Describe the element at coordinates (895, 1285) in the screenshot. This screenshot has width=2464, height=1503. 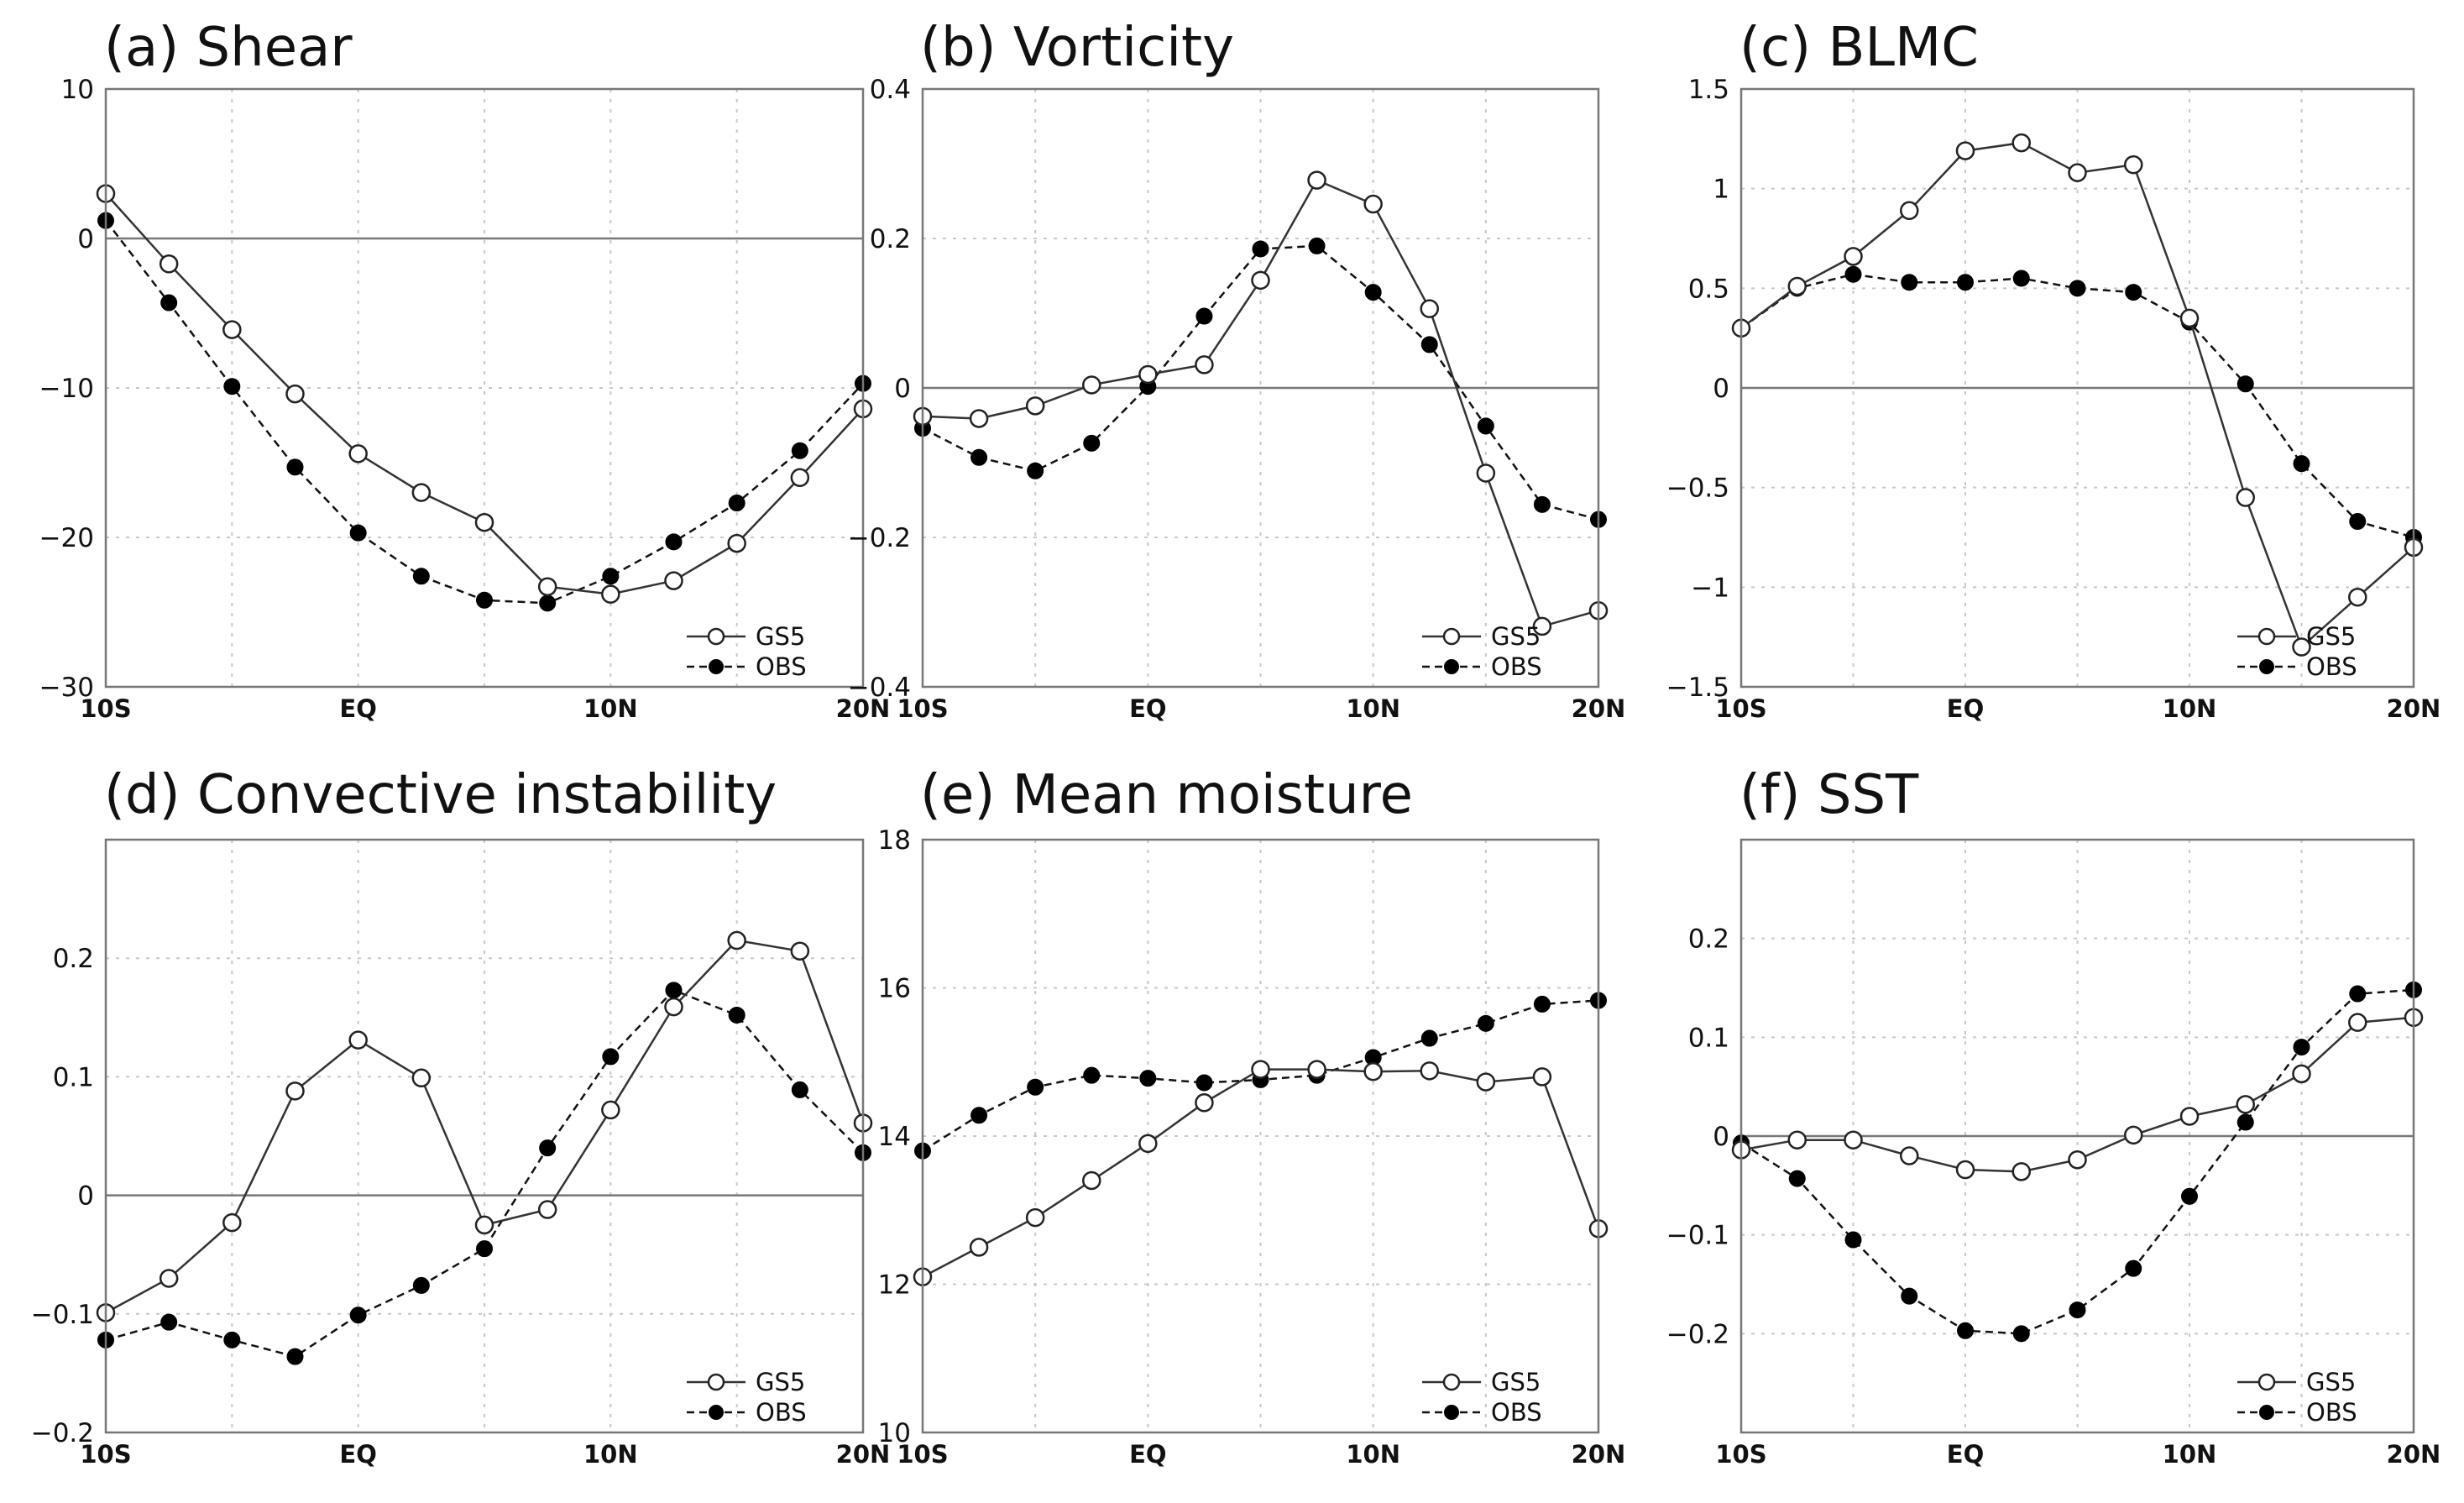
I see `y-tick-label: 12` at that location.